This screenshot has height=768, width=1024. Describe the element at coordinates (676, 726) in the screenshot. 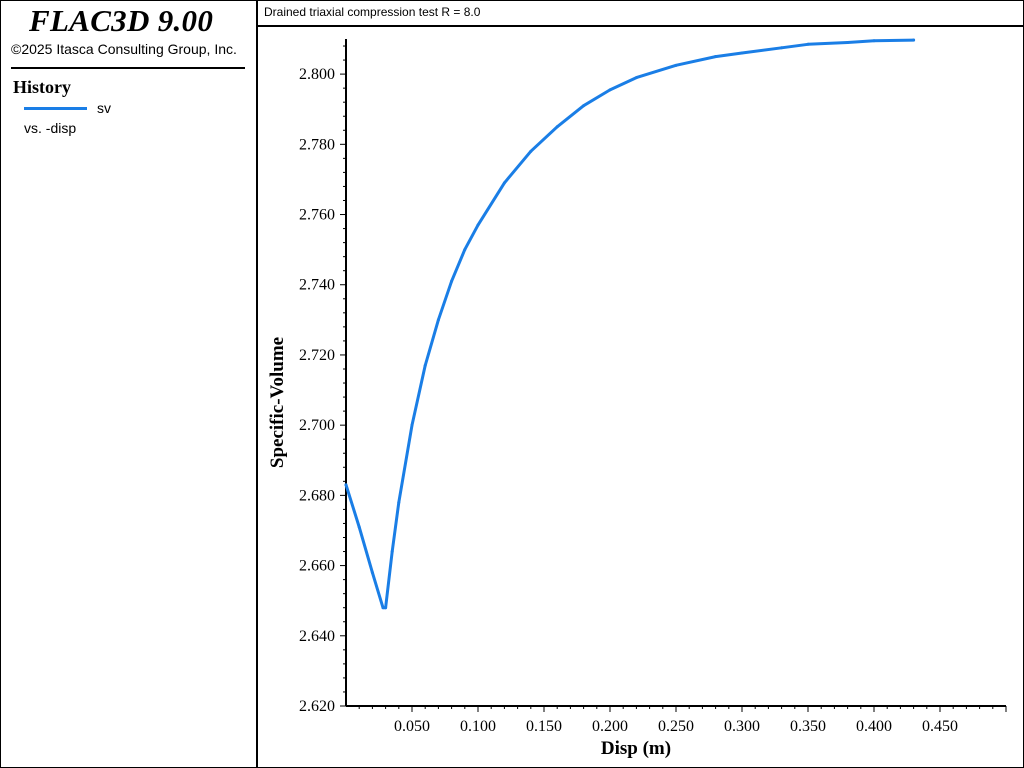

I see `x-tick-label: 0.250` at that location.